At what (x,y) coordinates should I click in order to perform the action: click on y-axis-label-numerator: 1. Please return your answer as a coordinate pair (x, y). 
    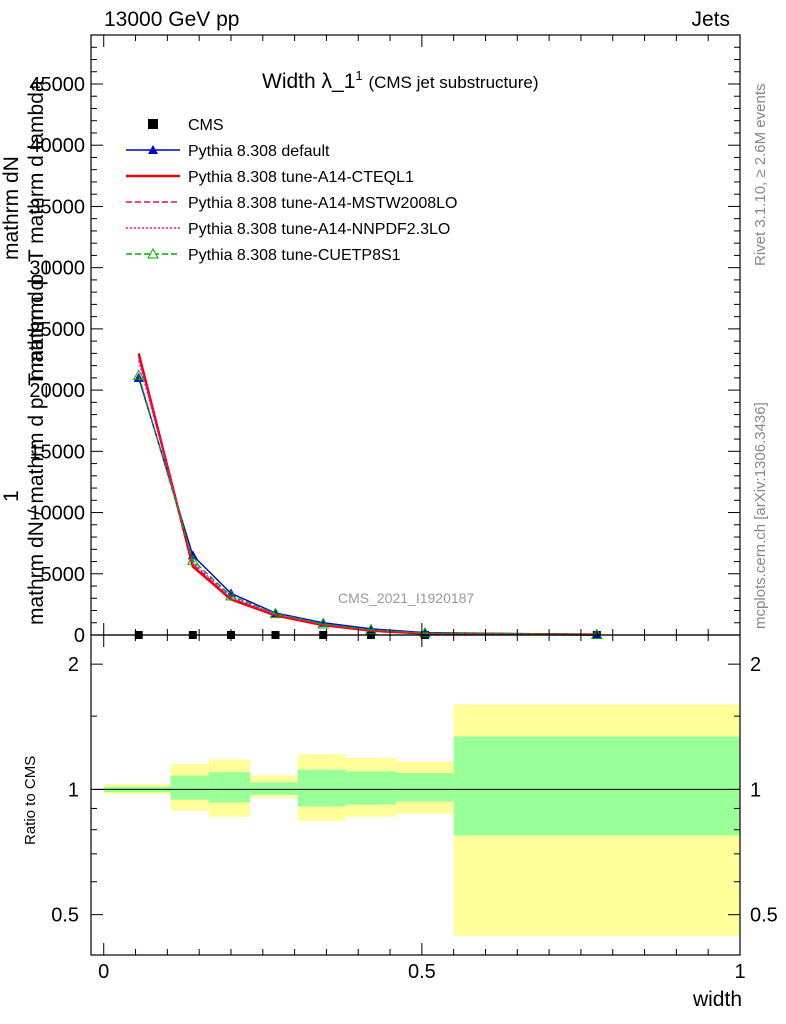
    Looking at the image, I should click on (11, 496).